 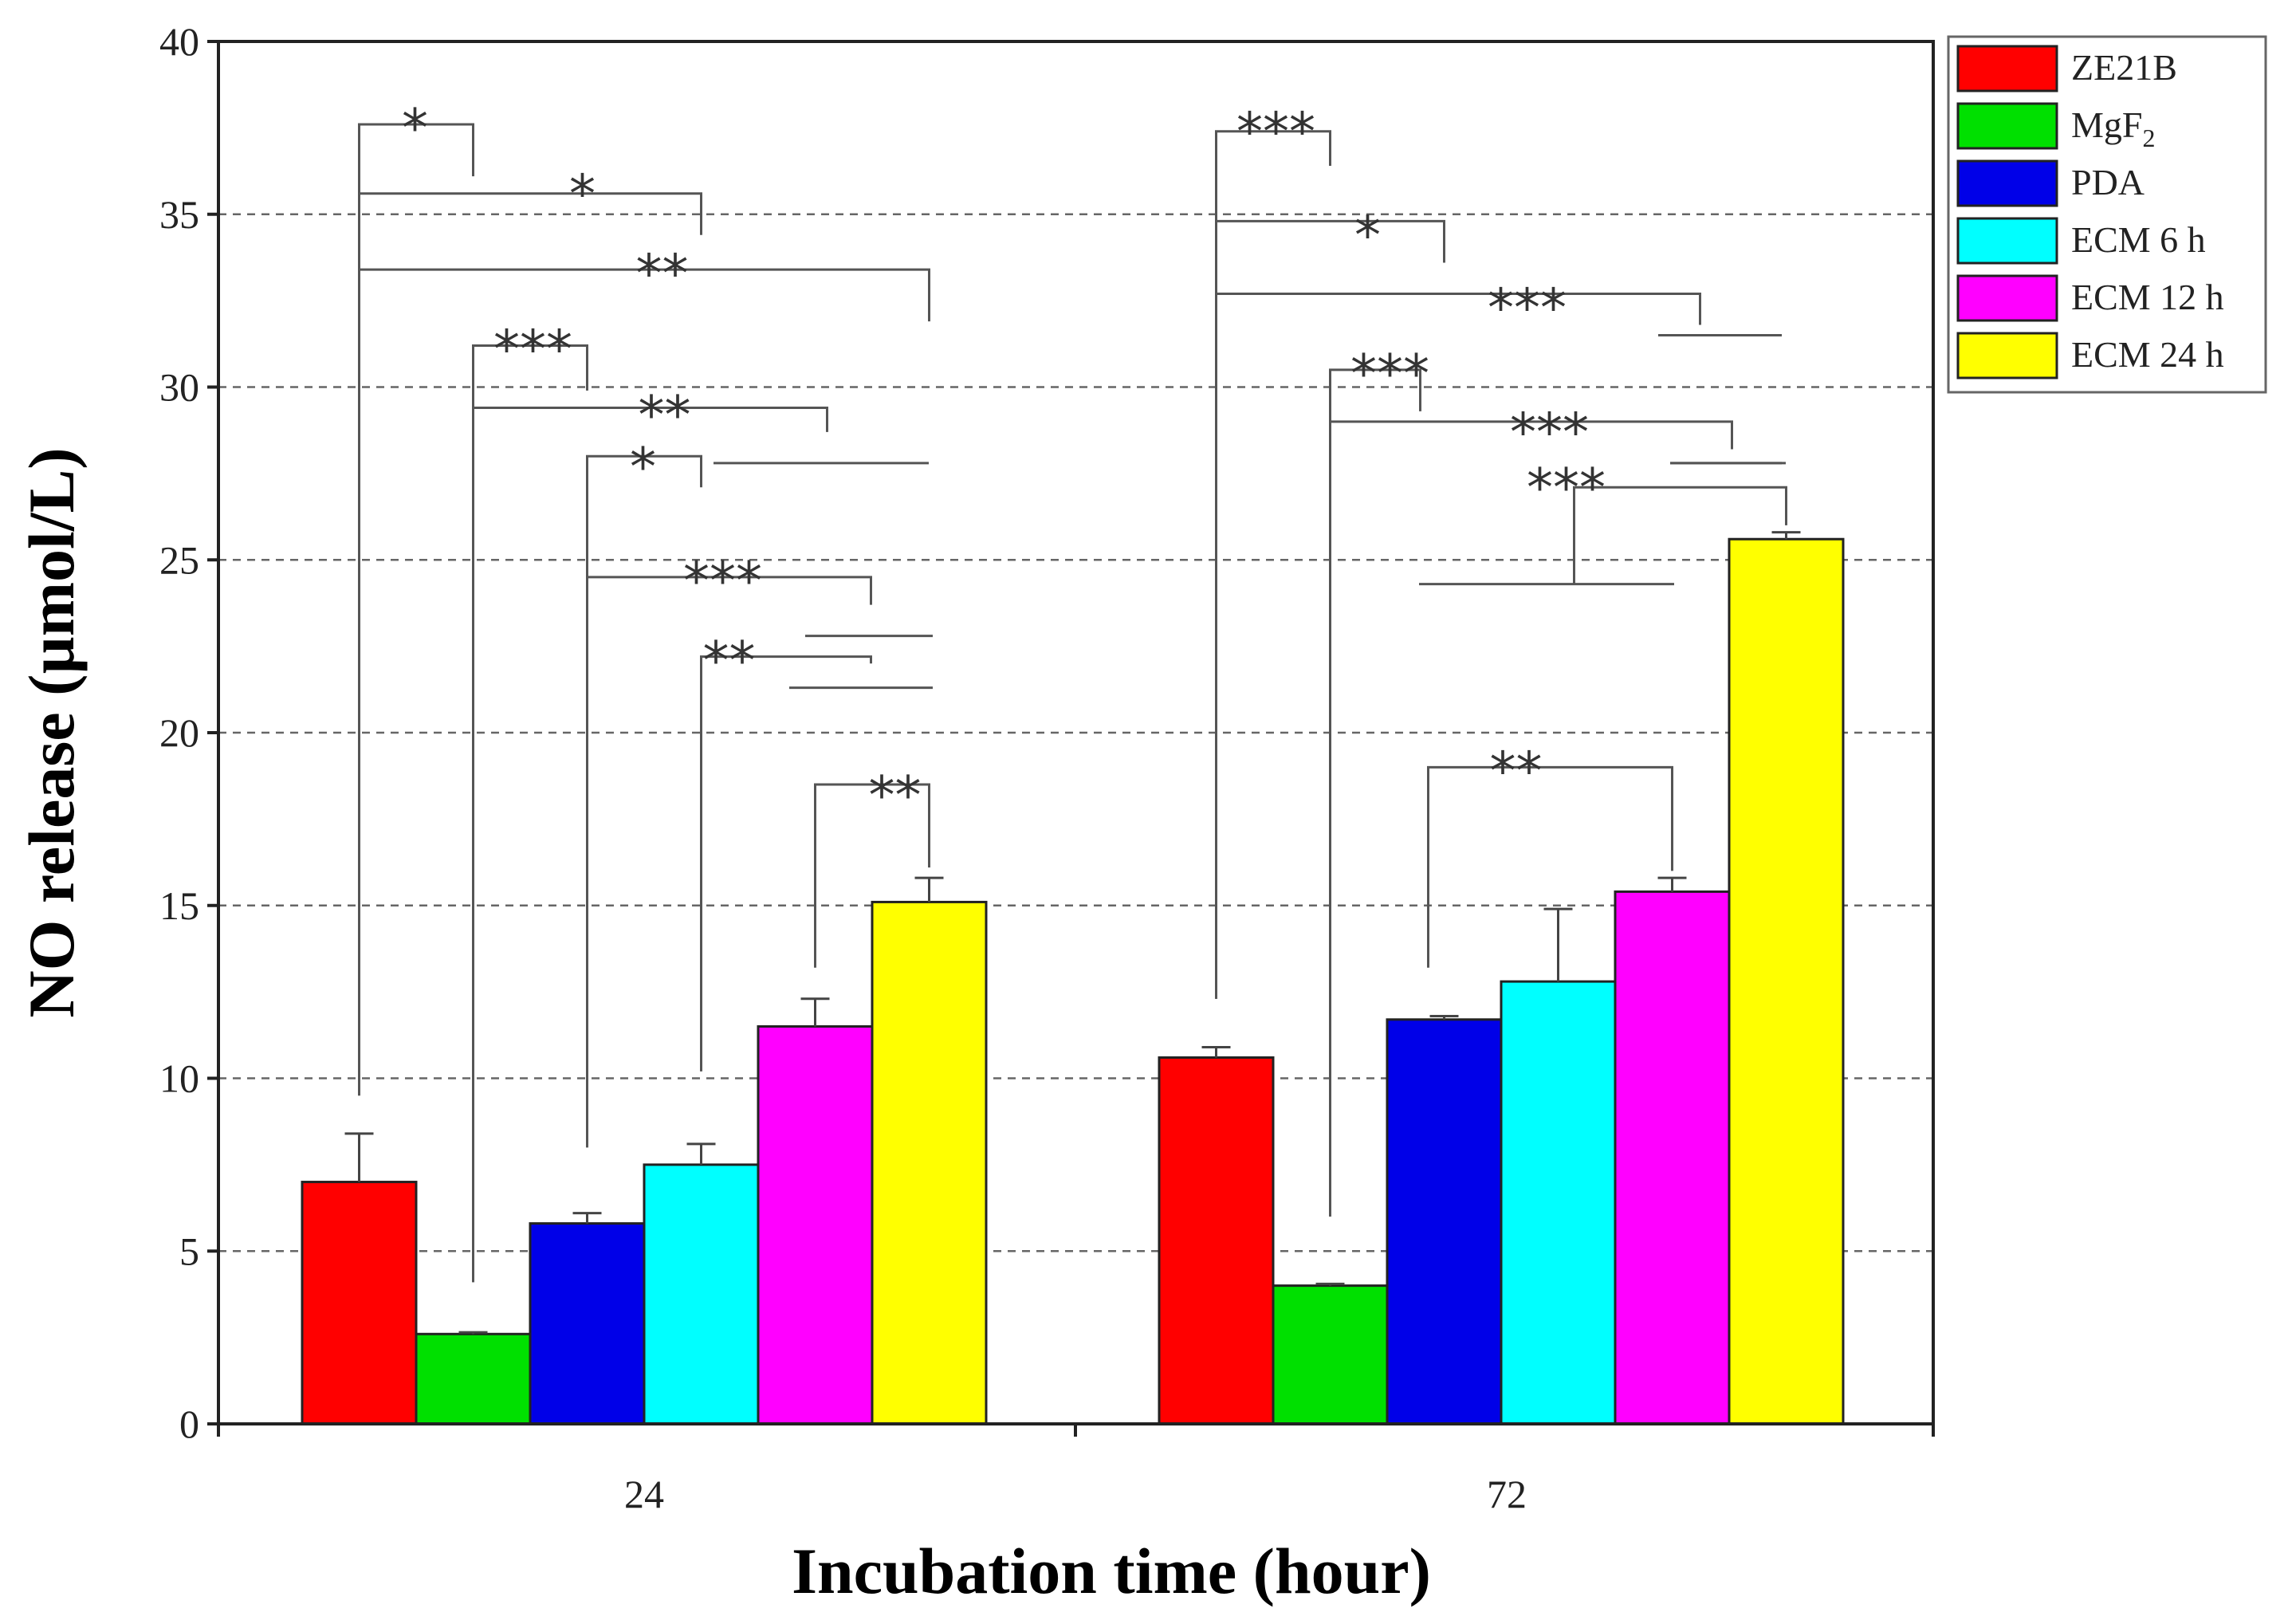 I want to click on y-tick-label: 25, so click(x=179, y=560).